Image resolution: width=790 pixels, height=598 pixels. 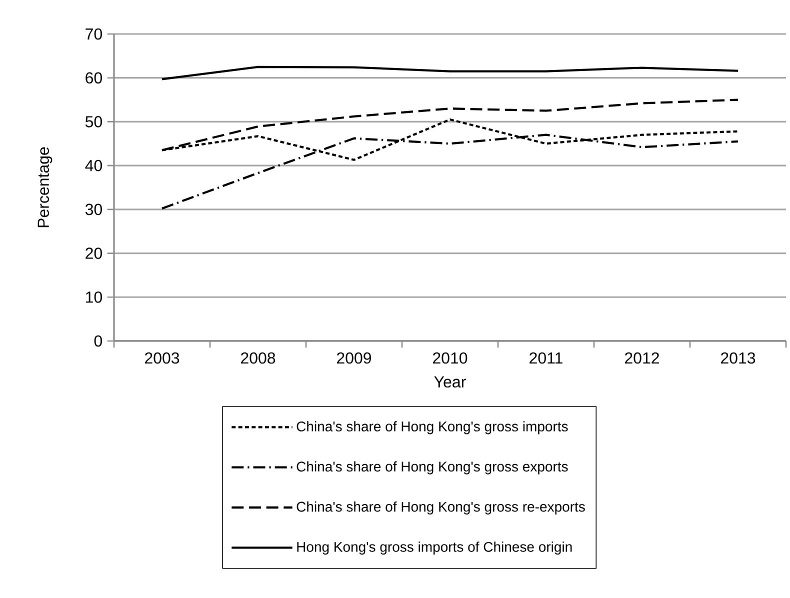 I want to click on x-tick-label: 2003, so click(x=162, y=358).